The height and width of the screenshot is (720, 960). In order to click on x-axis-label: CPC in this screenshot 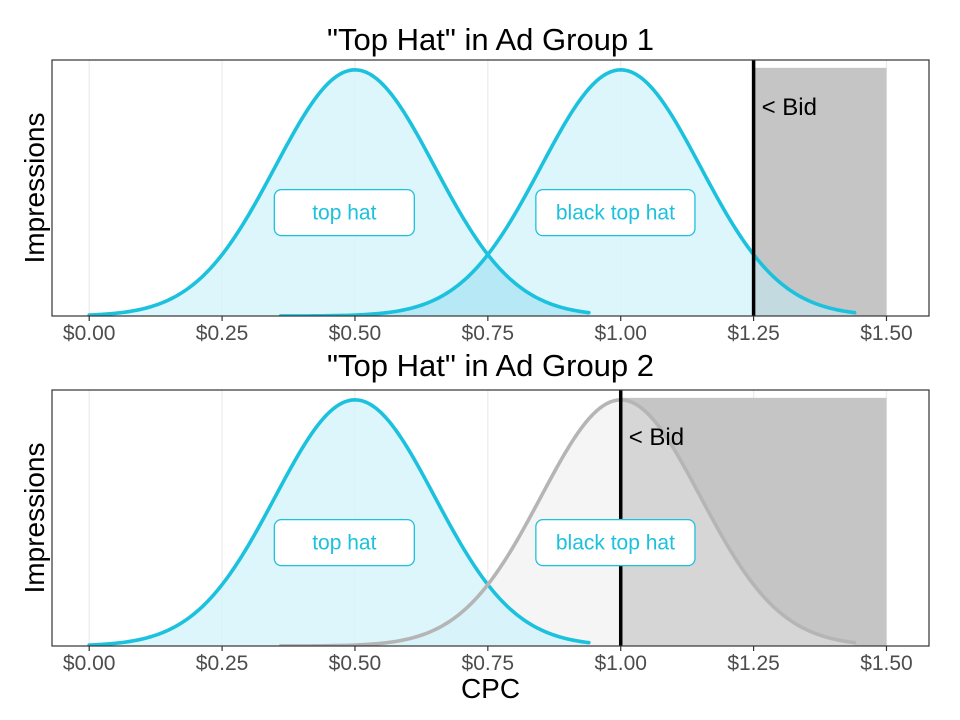, I will do `click(490, 688)`.